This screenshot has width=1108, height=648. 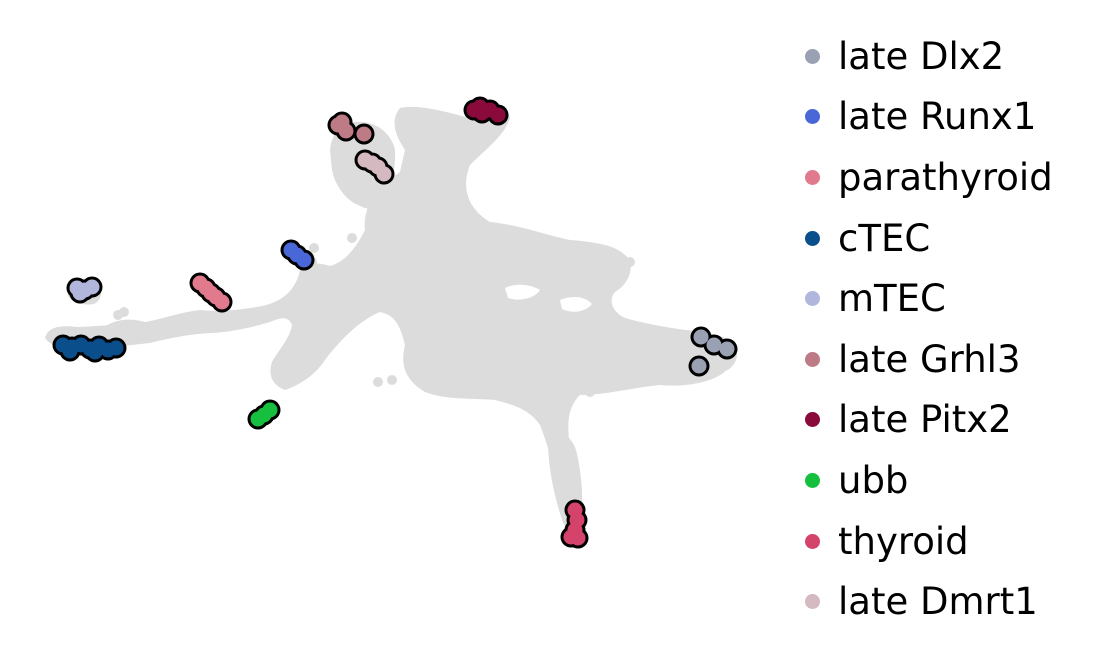 What do you see at coordinates (925, 420) in the screenshot?
I see `legend-label-late-pitx2: late Pitx2` at bounding box center [925, 420].